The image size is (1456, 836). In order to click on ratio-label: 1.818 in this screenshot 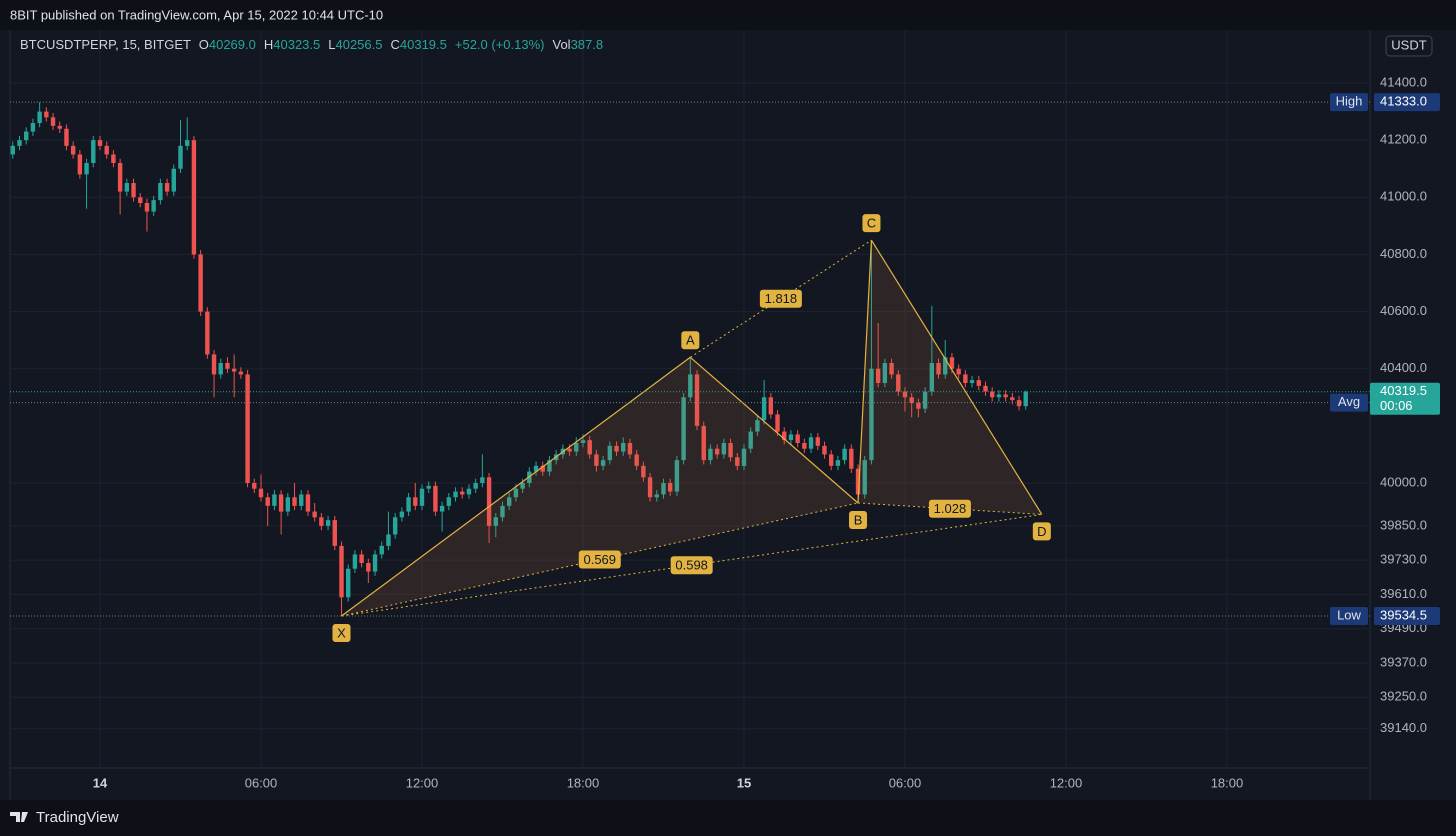, I will do `click(781, 298)`.